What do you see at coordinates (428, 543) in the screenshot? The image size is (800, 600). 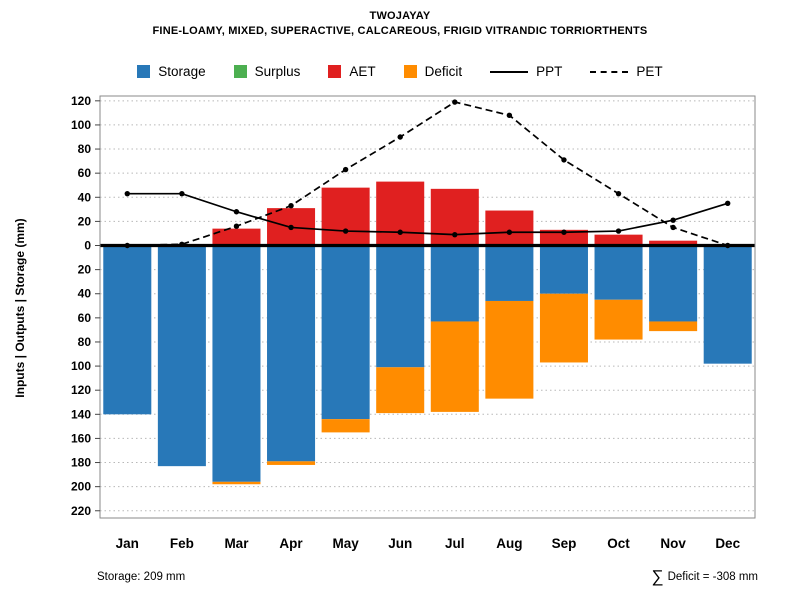 I see `x-axis-labels: Jan Feb Mar Apr May Jun Jul Aug Sep Oct Nov Dec` at bounding box center [428, 543].